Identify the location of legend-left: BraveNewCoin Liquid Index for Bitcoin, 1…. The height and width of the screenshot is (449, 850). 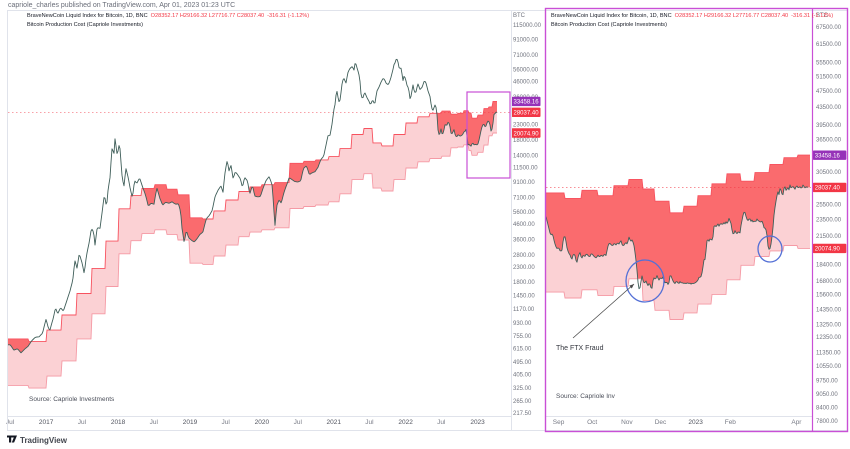
(168, 20).